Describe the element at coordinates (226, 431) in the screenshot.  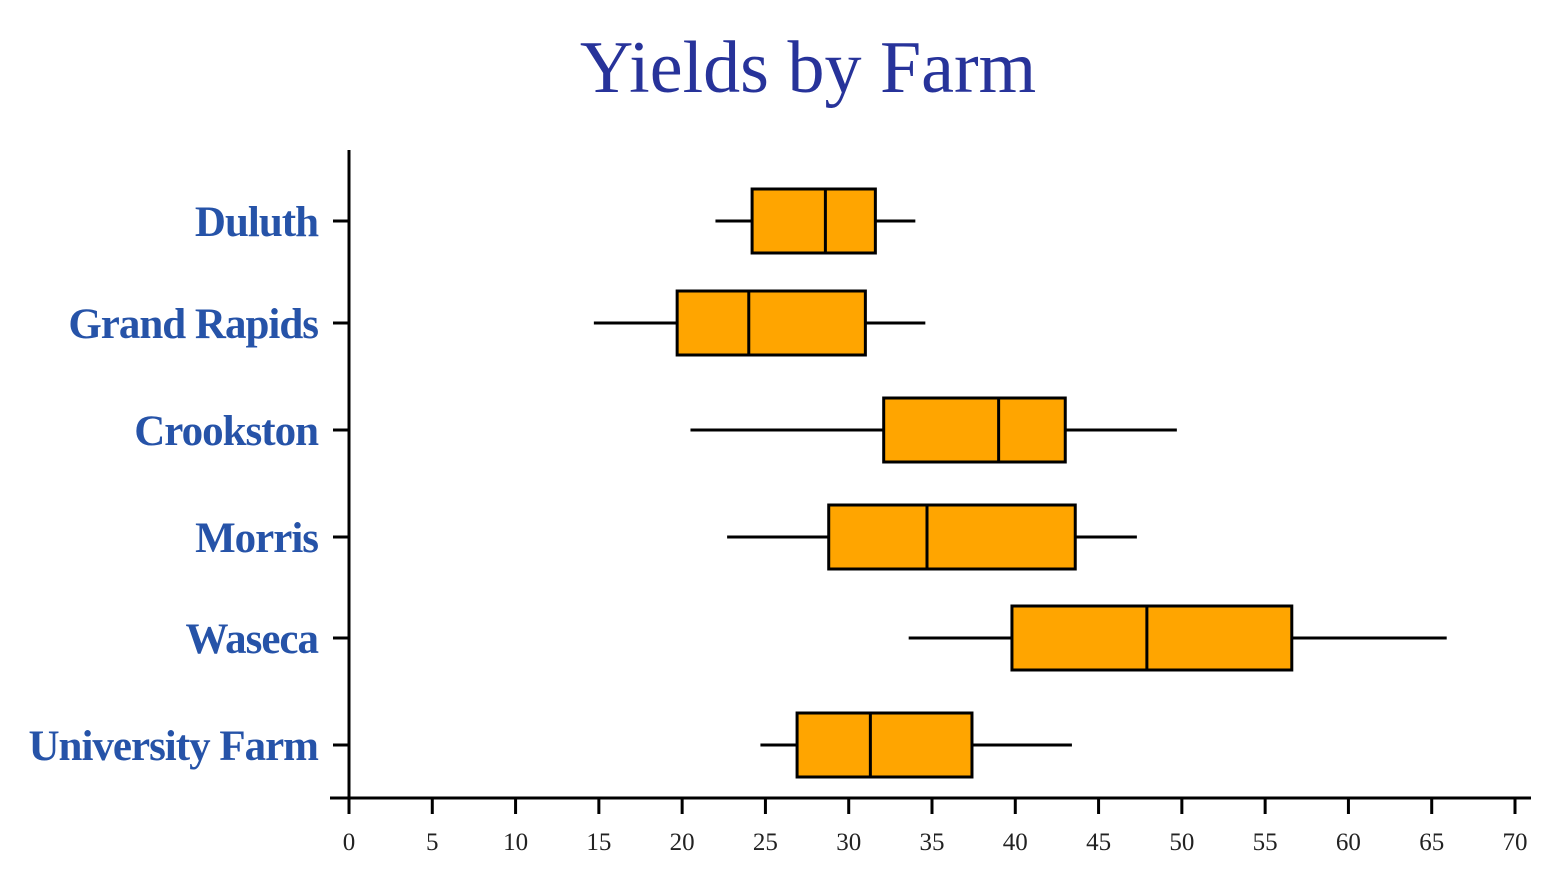
I see `category-label: Crookston` at that location.